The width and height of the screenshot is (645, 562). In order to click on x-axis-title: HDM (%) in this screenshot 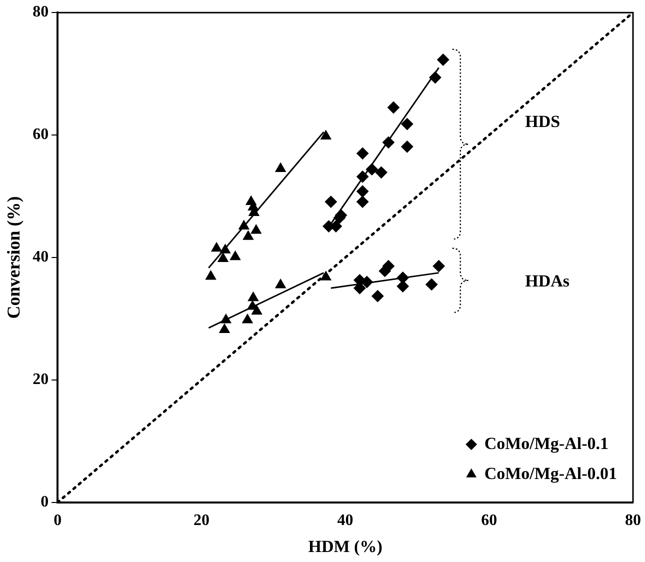, I will do `click(345, 546)`.